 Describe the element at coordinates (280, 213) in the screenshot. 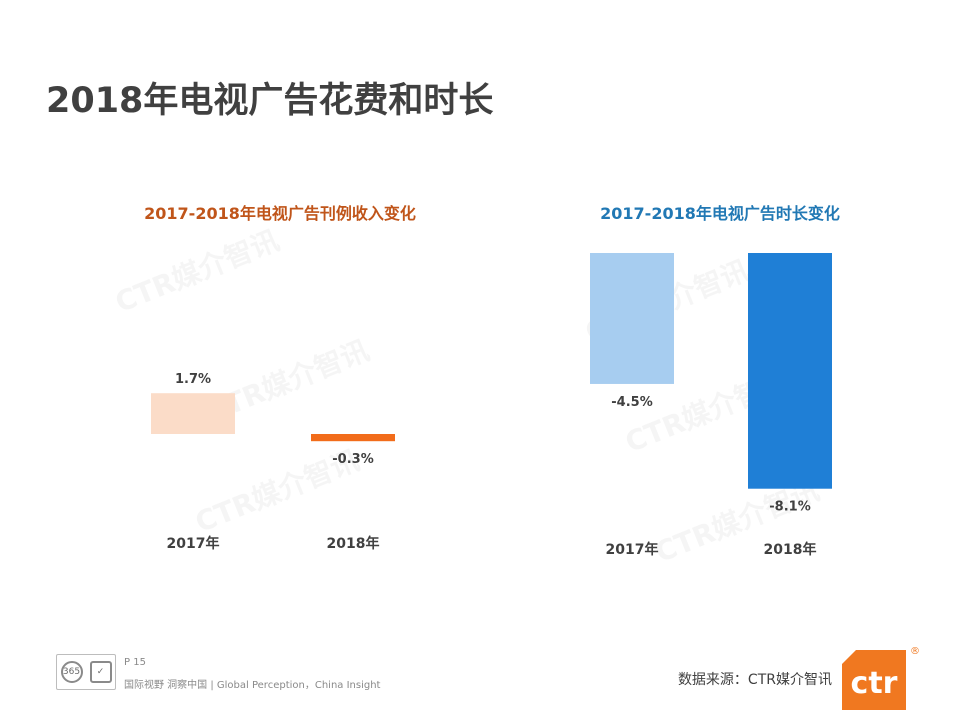

I see `chart-title-revenue: 2017-2018年电视广告刊例收入变化` at that location.